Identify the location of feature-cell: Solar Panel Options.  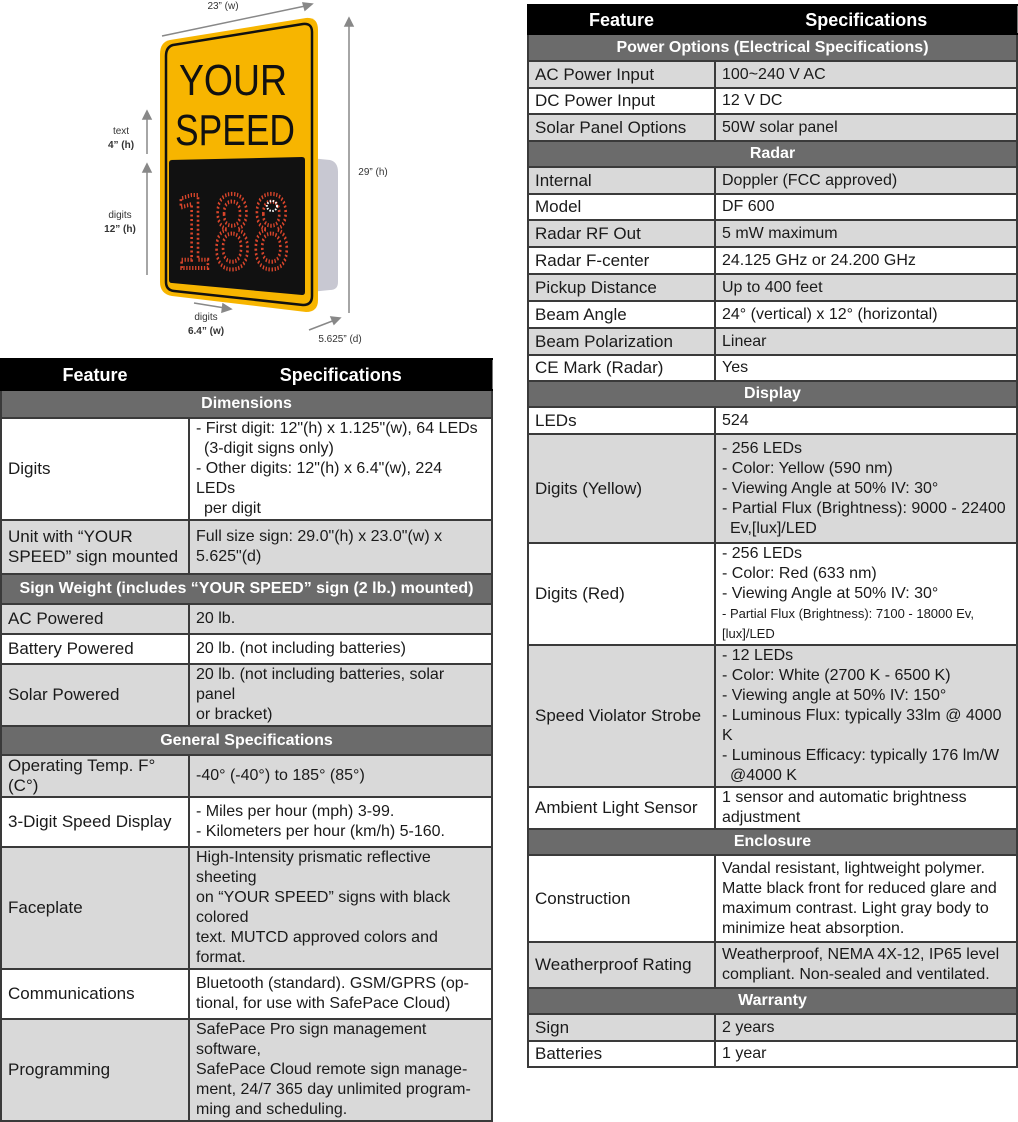
(621, 127).